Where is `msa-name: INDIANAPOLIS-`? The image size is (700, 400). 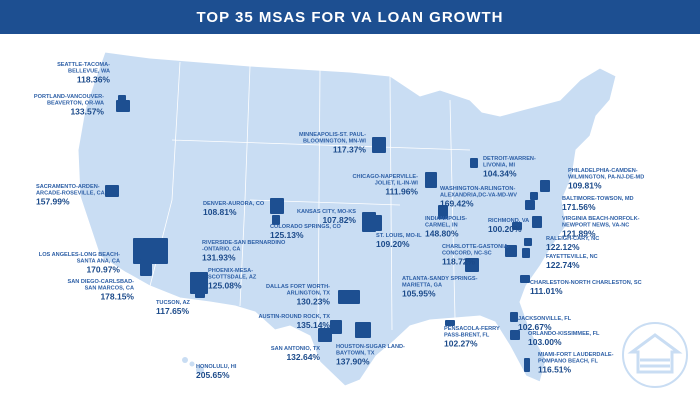
msa-name: INDIANAPOLIS- is located at coordinates (446, 219).